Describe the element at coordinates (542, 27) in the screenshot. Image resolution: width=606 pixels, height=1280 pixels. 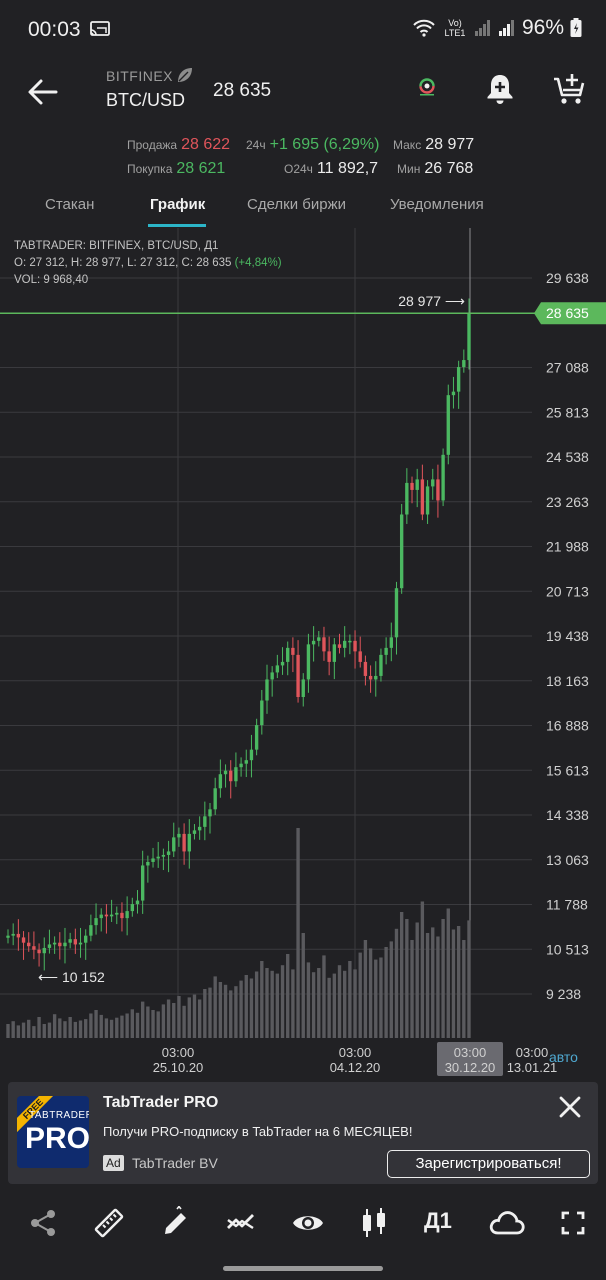
I see `battery-percent: 96%` at that location.